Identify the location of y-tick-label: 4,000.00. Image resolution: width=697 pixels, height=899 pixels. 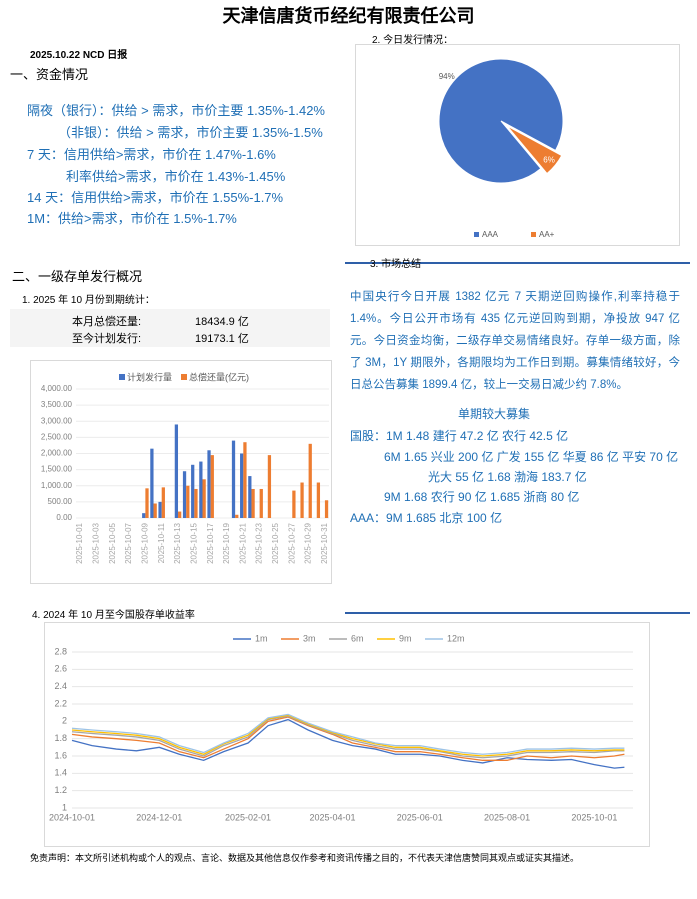
(57, 388).